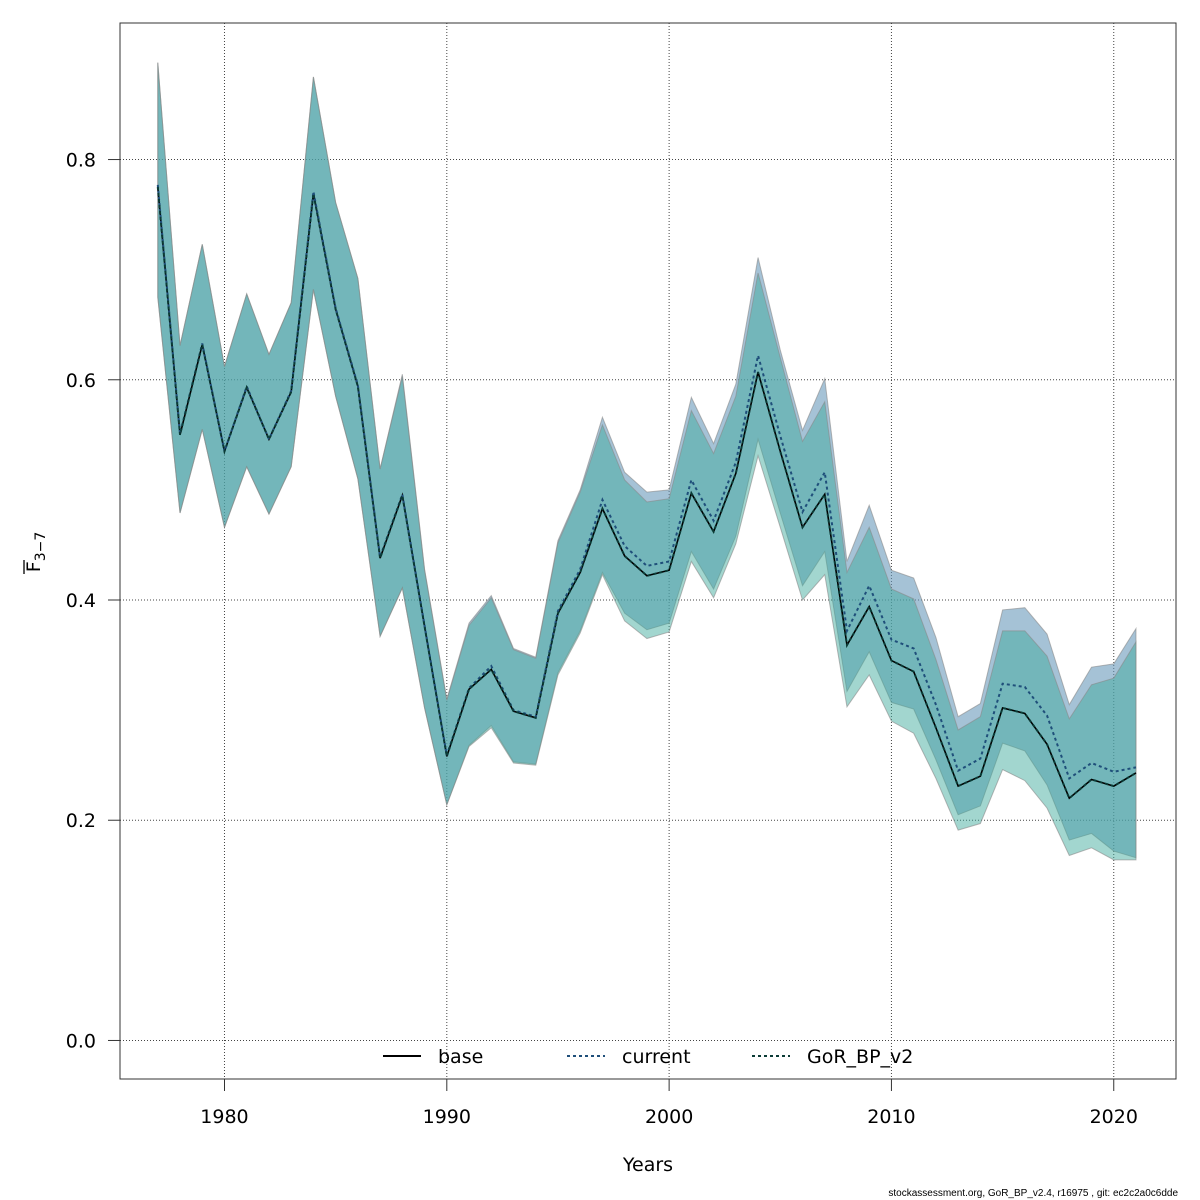 This screenshot has height=1200, width=1200. I want to click on legend-item-gor-bp-v2: GoR_BP_v2, so click(832, 1057).